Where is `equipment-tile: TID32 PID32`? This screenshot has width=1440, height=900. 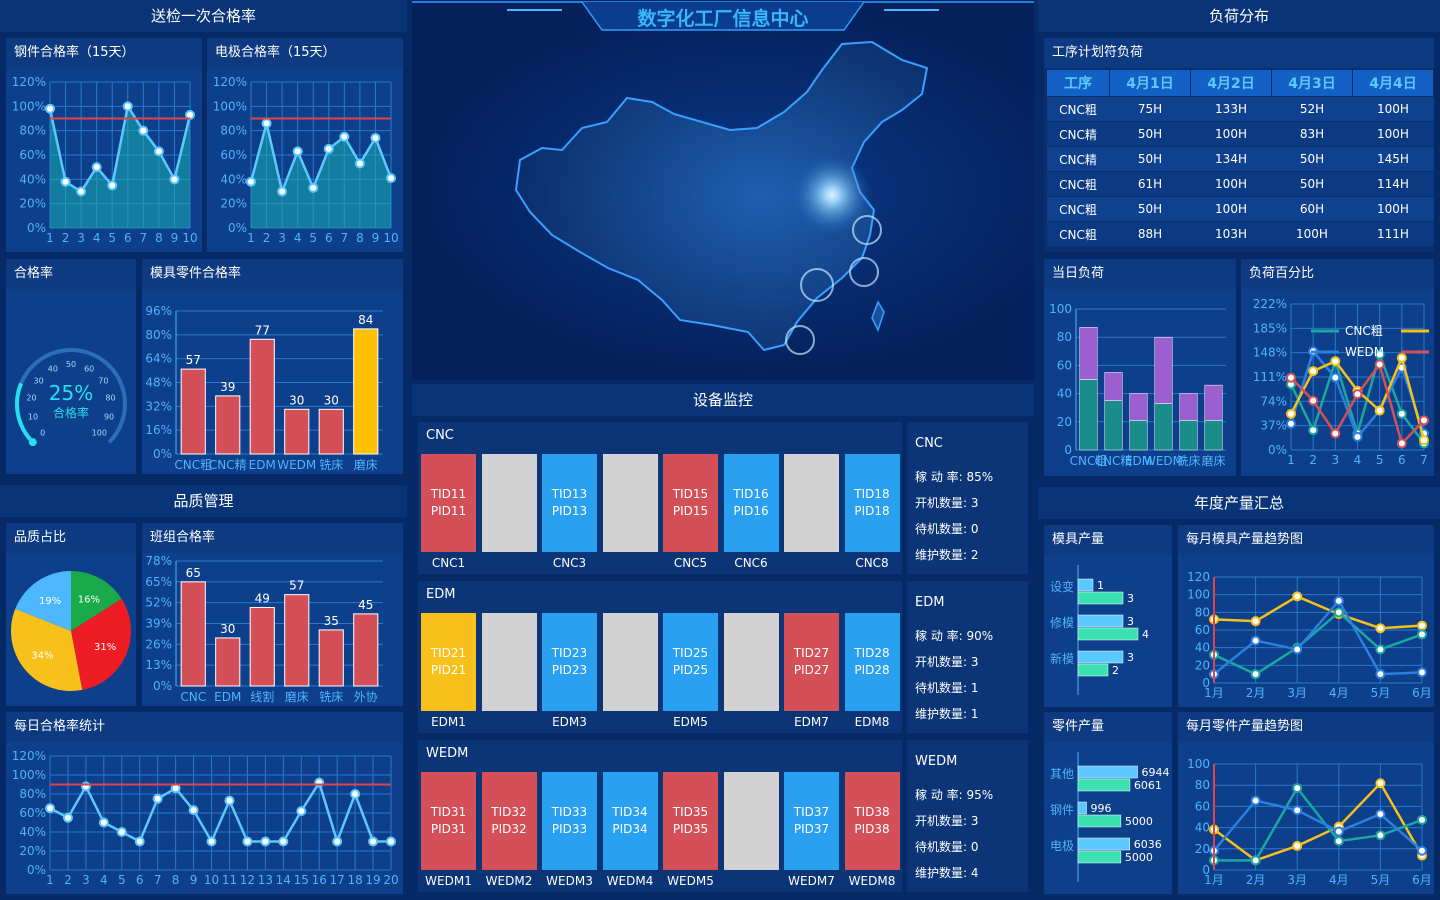
equipment-tile: TID32 PID32 is located at coordinates (509, 821).